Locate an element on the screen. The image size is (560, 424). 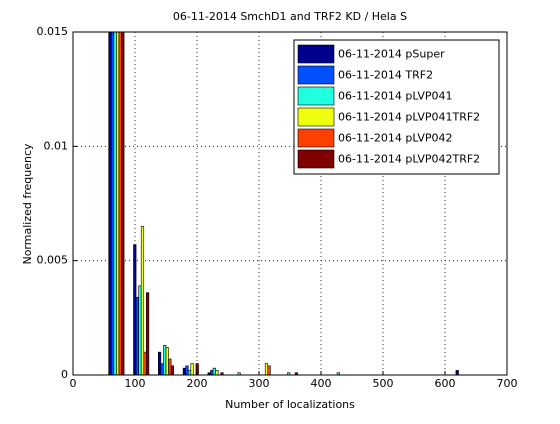
y-tick-label: 0 is located at coordinates (64, 374).